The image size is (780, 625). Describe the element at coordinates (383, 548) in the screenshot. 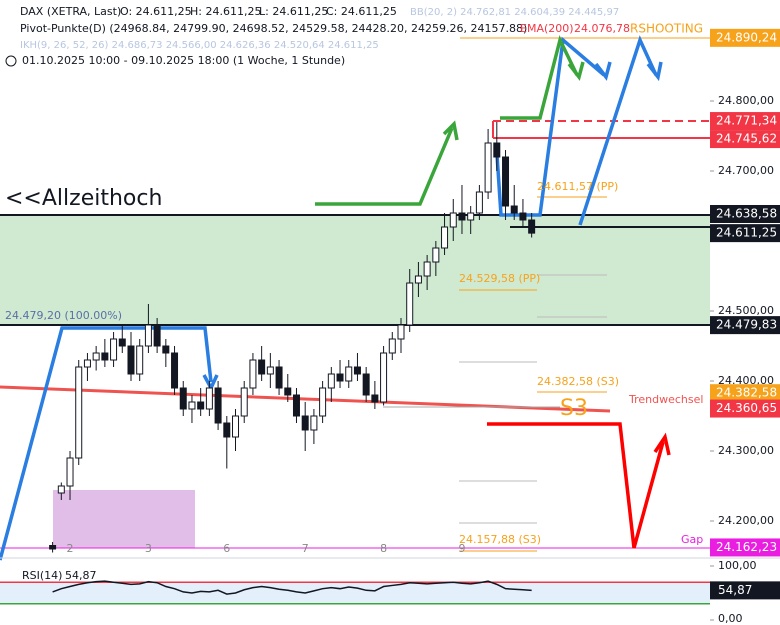

I see `x-tick-label: 8` at that location.